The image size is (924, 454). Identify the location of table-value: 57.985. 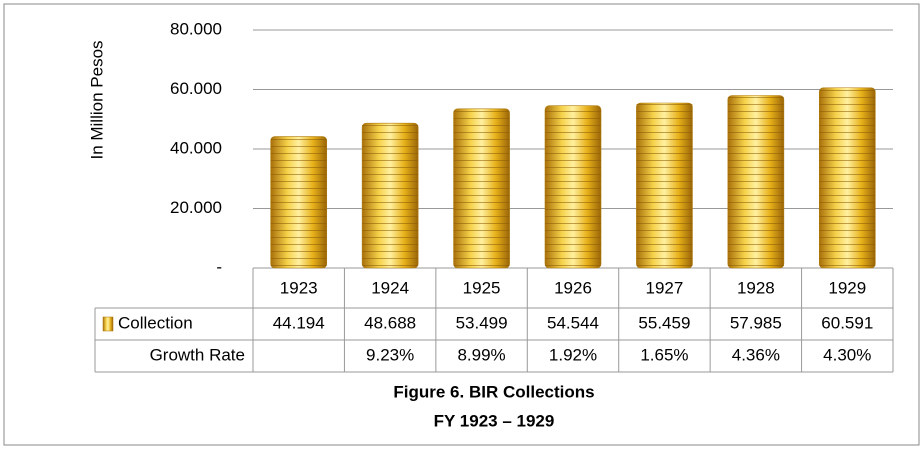
(756, 322).